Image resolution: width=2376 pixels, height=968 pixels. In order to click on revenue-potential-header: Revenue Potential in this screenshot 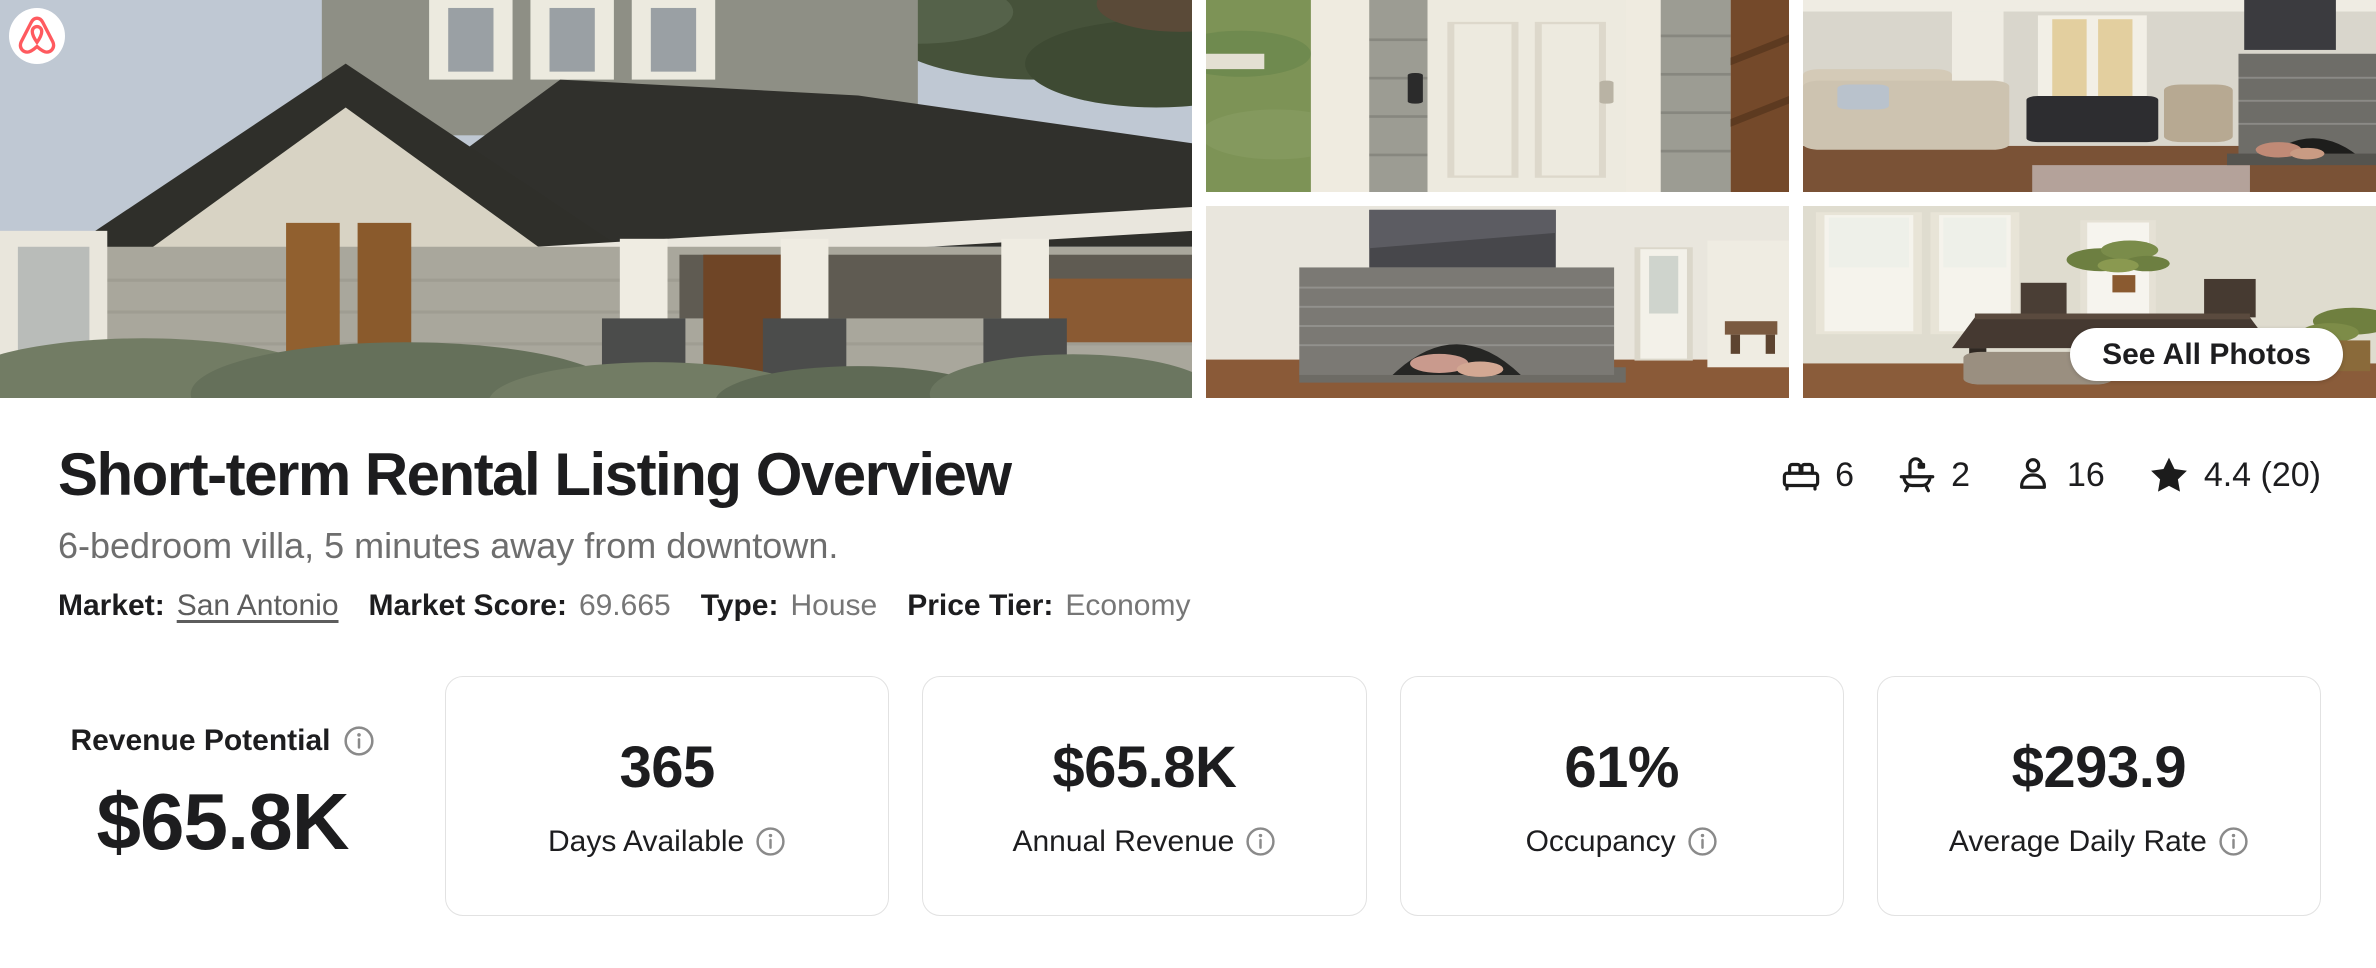, I will do `click(222, 741)`.